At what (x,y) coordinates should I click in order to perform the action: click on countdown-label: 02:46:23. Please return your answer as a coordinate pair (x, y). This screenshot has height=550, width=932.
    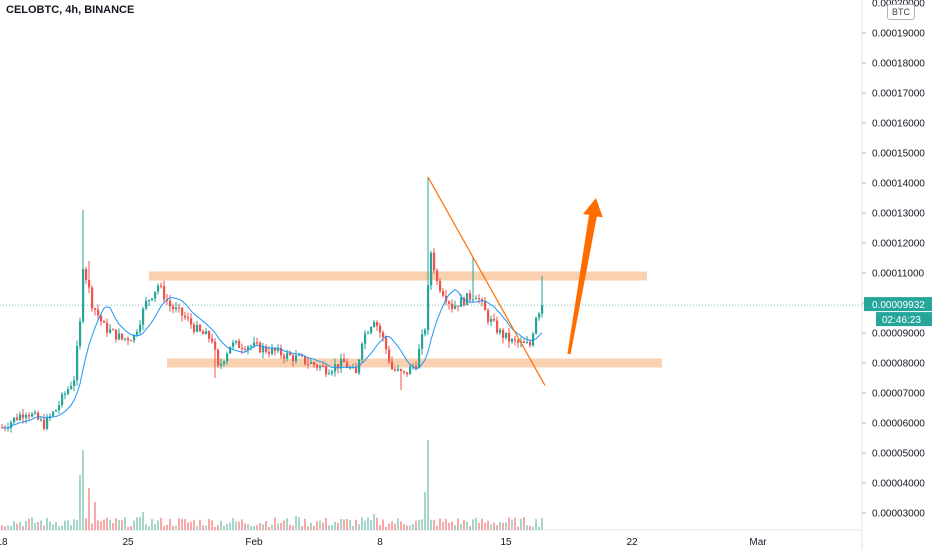
    Looking at the image, I should click on (901, 320).